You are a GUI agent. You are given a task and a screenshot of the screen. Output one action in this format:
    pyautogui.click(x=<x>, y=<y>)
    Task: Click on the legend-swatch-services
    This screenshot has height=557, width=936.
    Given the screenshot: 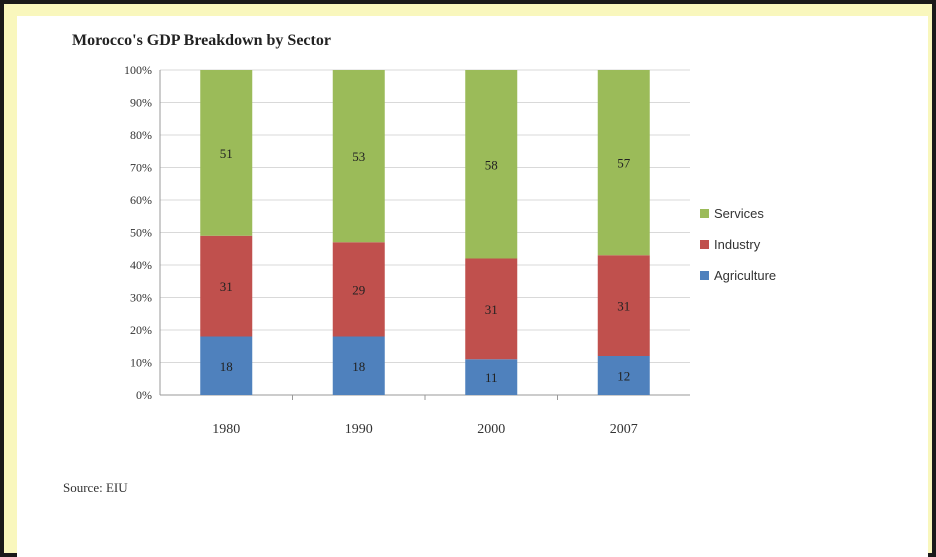 What is the action you would take?
    pyautogui.click(x=704, y=213)
    